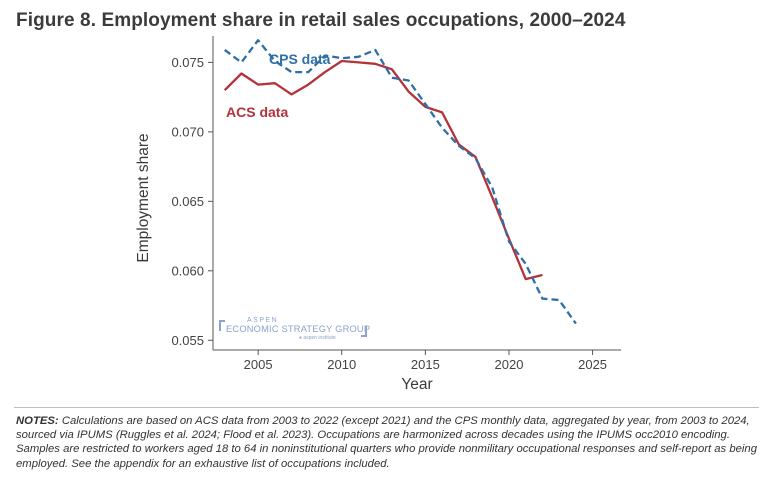 The image size is (773, 486). I want to click on y-tick-label: 0.055, so click(187, 340).